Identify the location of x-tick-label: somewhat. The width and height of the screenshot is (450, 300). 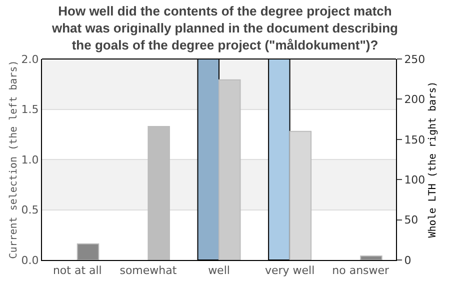
(149, 271).